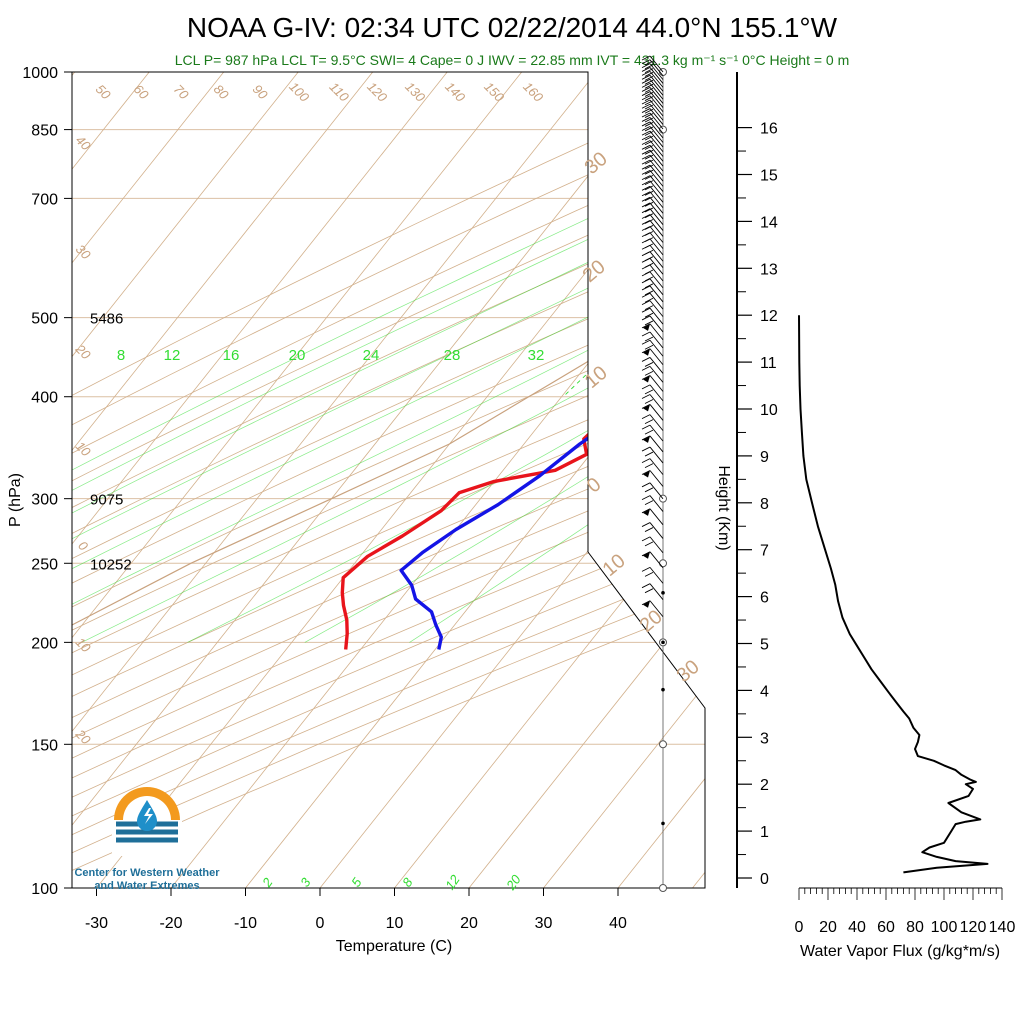  I want to click on mixing-ratio-label: 3, so click(305, 881).